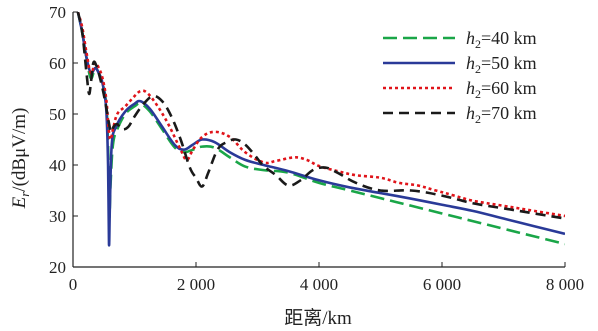  I want to click on x-tick-label: 6 000, so click(442, 284).